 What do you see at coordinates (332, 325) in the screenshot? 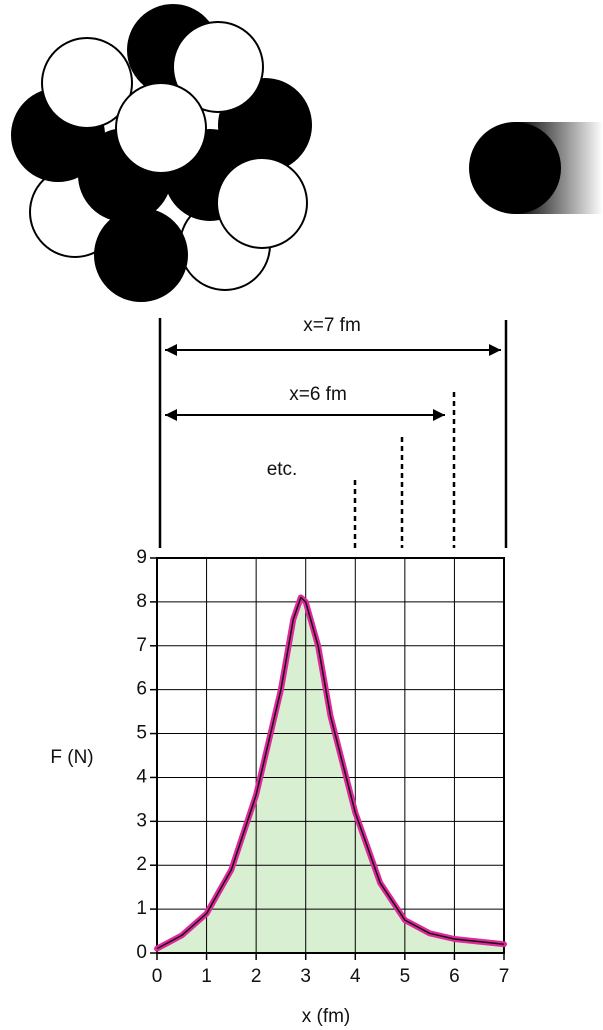
I see `annotation: x=7 fm` at bounding box center [332, 325].